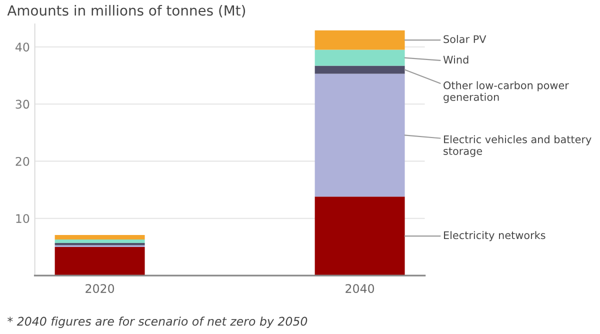 This screenshot has height=334, width=600. I want to click on x-tick-label: 2040, so click(360, 289).